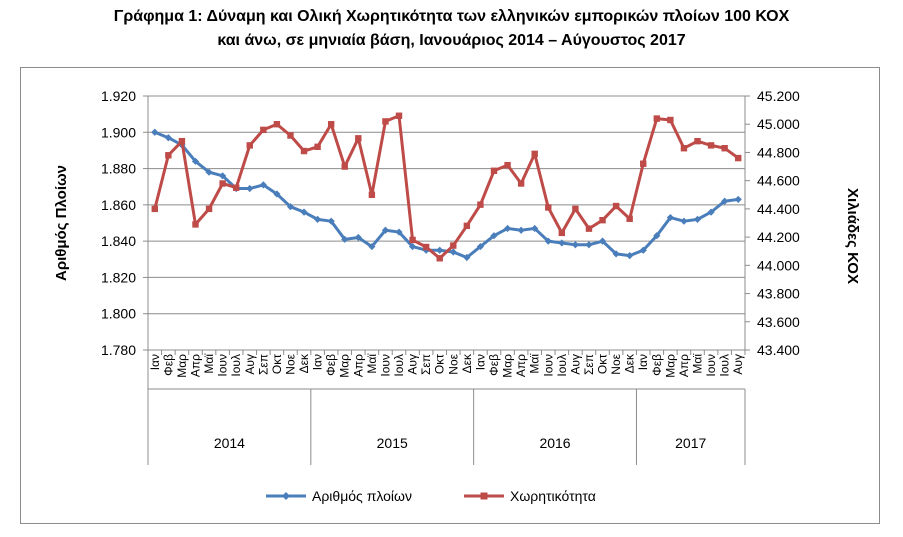  I want to click on year-label: 2015, so click(392, 443).